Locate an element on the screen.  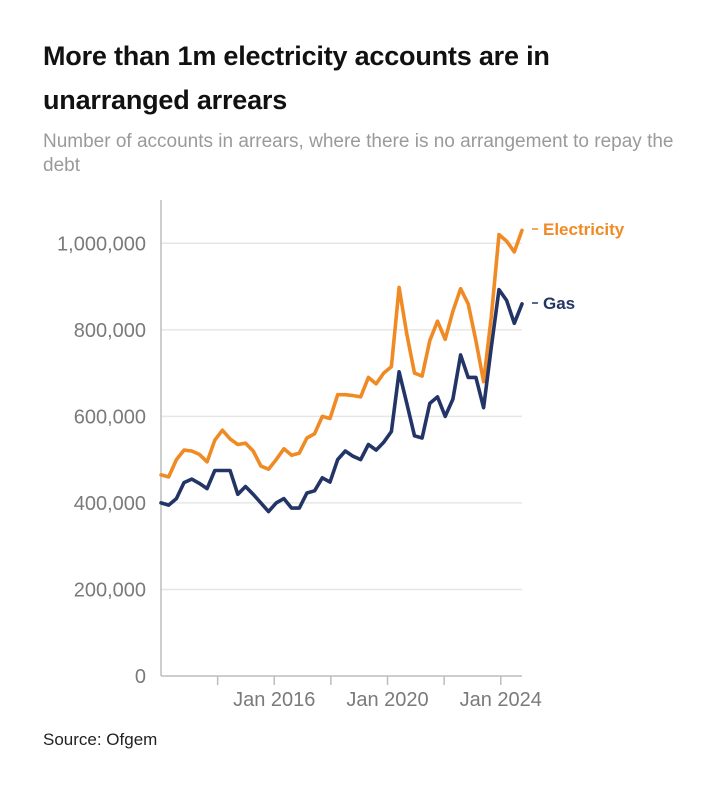
y-tick-label: 600,000 is located at coordinates (110, 417).